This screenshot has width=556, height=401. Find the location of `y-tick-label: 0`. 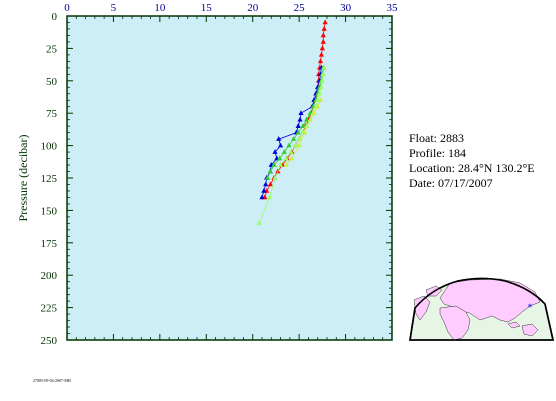

y-tick-label: 0 is located at coordinates (55, 17).